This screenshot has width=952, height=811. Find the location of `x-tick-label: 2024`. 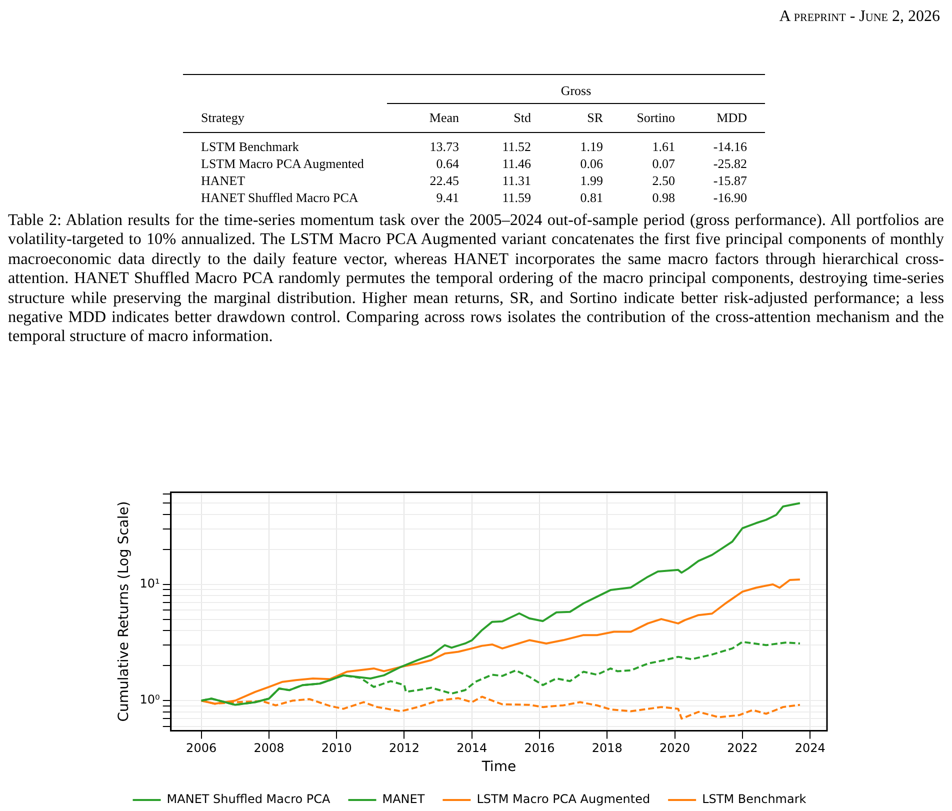

x-tick-label: 2024 is located at coordinates (810, 748).